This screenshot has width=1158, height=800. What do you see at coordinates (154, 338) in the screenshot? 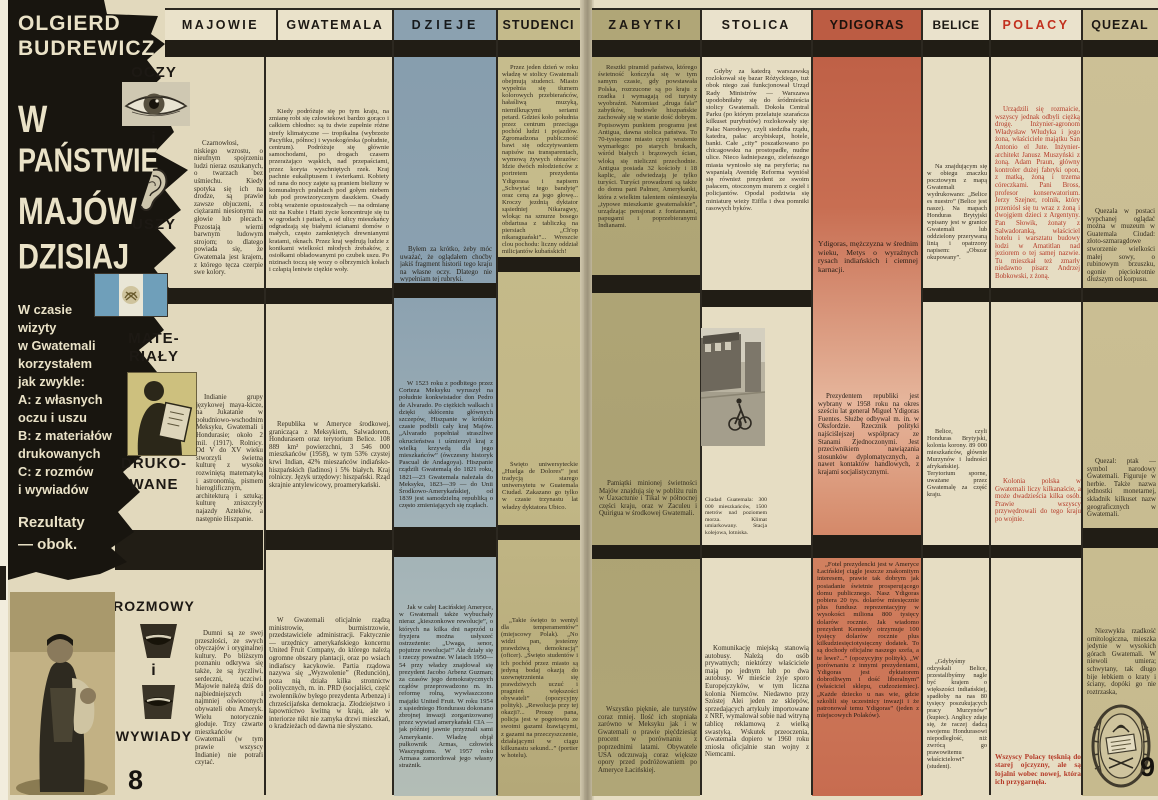
I see `label-materialy: MATE-` at bounding box center [154, 338].